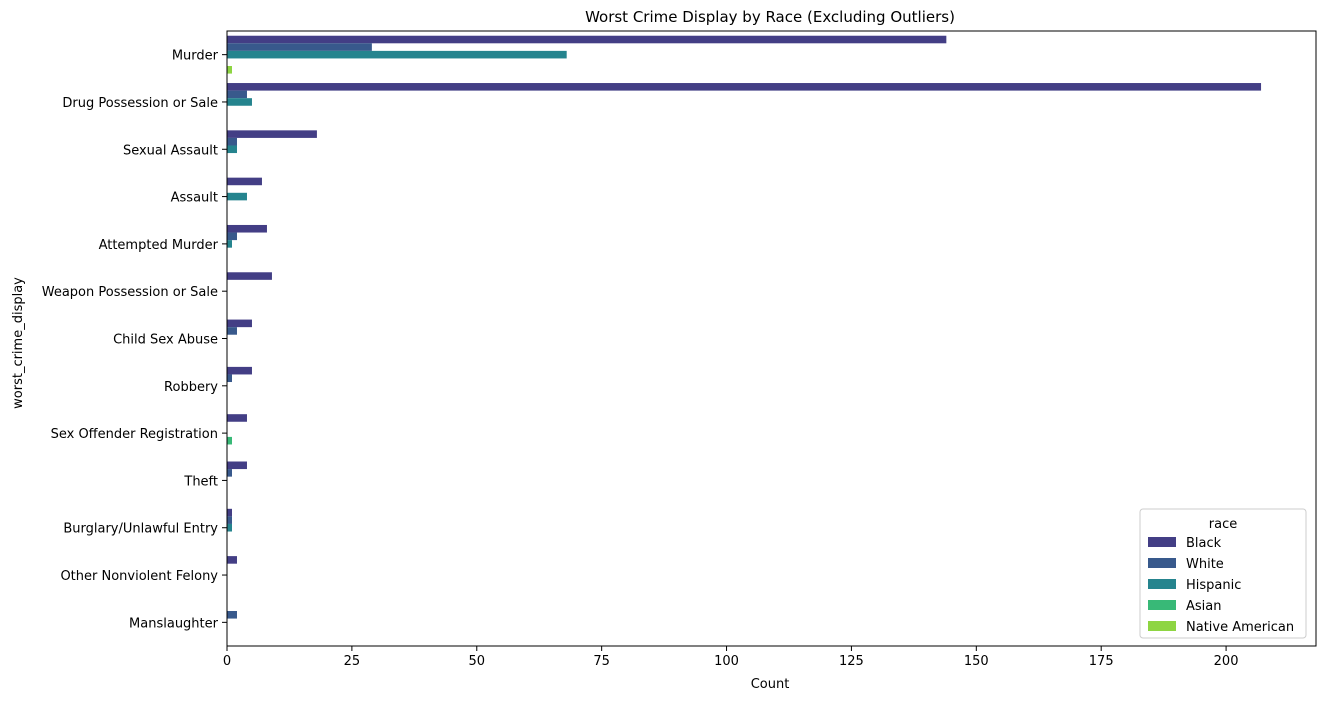 The image size is (1322, 703). I want to click on legend-label: Black, so click(1204, 543).